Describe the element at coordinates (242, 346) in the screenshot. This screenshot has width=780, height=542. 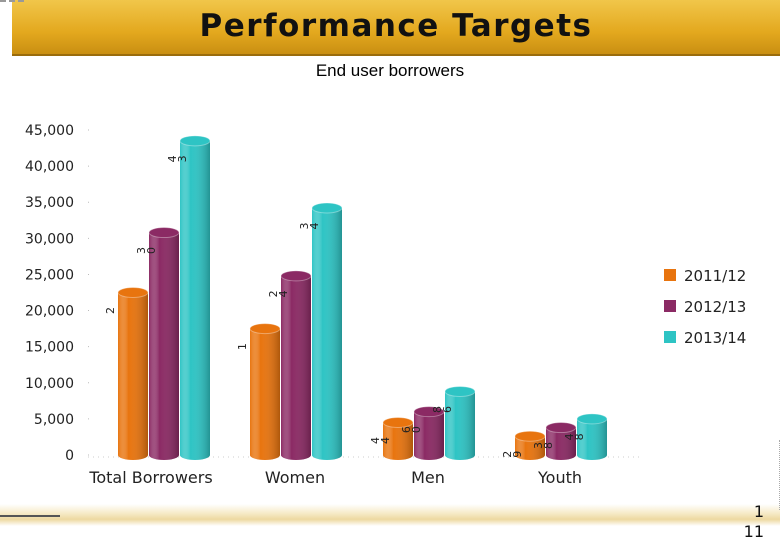
I see `data-label: 1` at that location.